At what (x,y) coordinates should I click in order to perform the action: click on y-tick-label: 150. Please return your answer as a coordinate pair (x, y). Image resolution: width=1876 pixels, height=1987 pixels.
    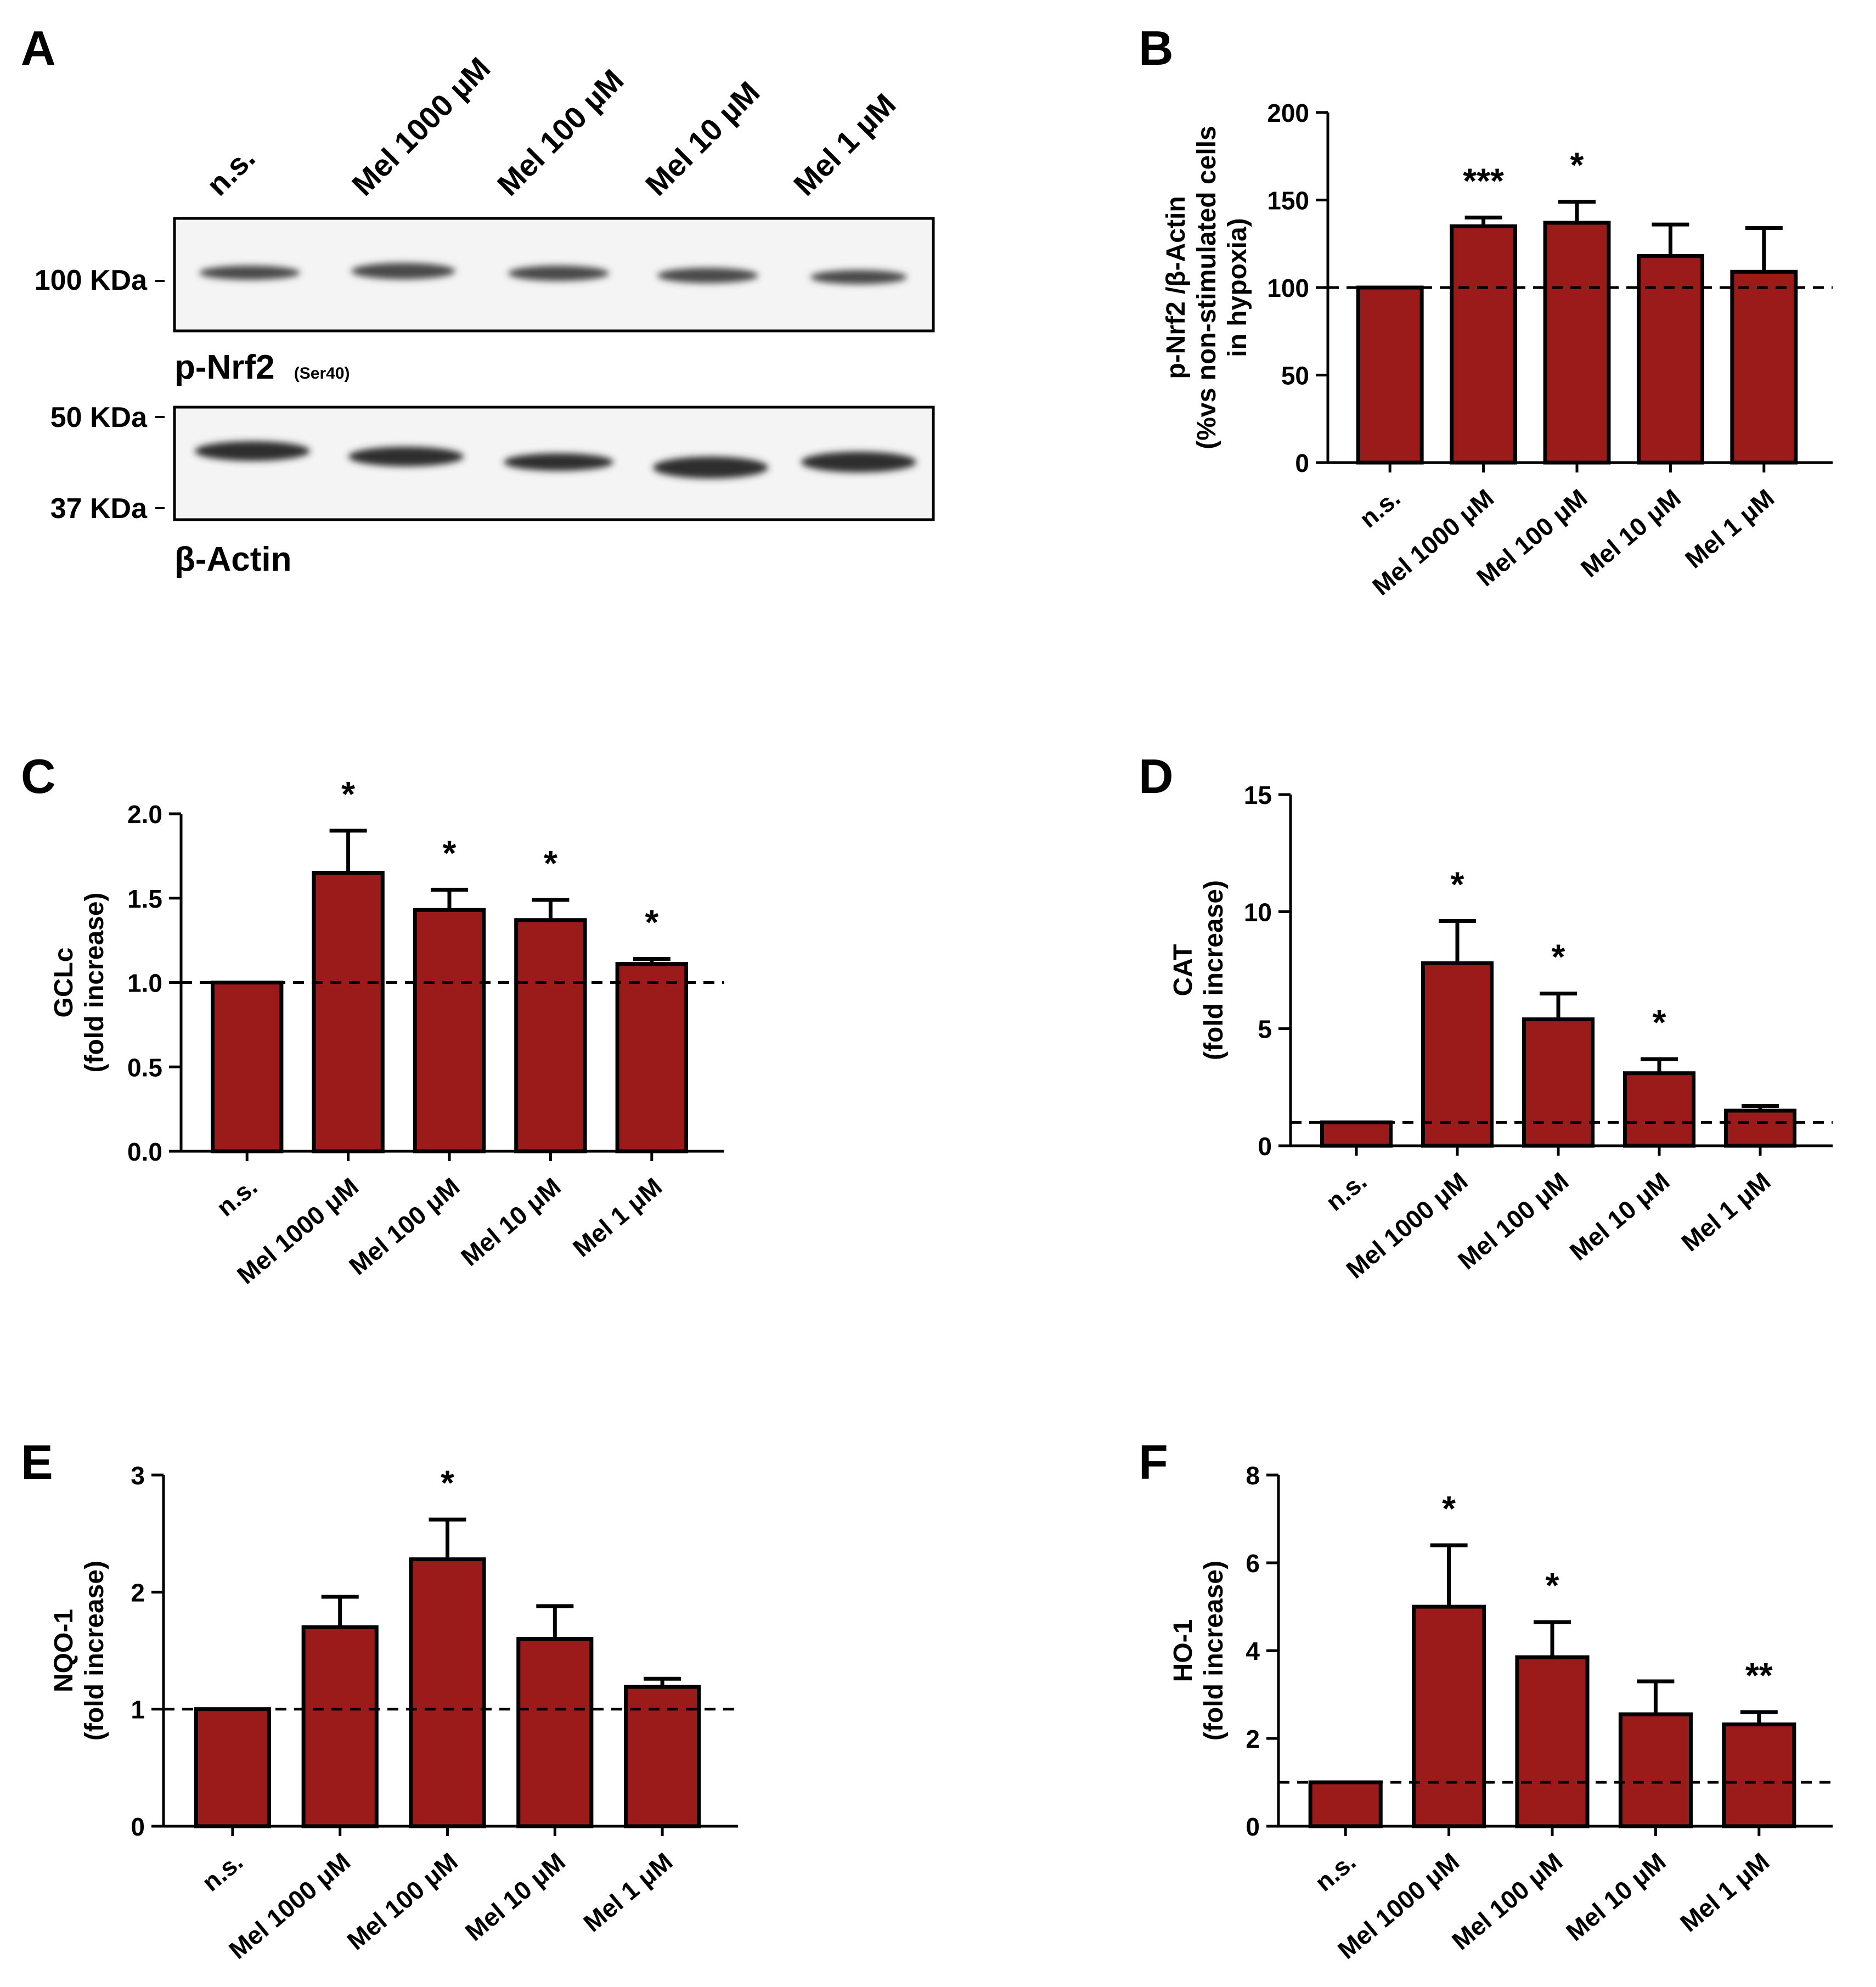
    Looking at the image, I should click on (1288, 201).